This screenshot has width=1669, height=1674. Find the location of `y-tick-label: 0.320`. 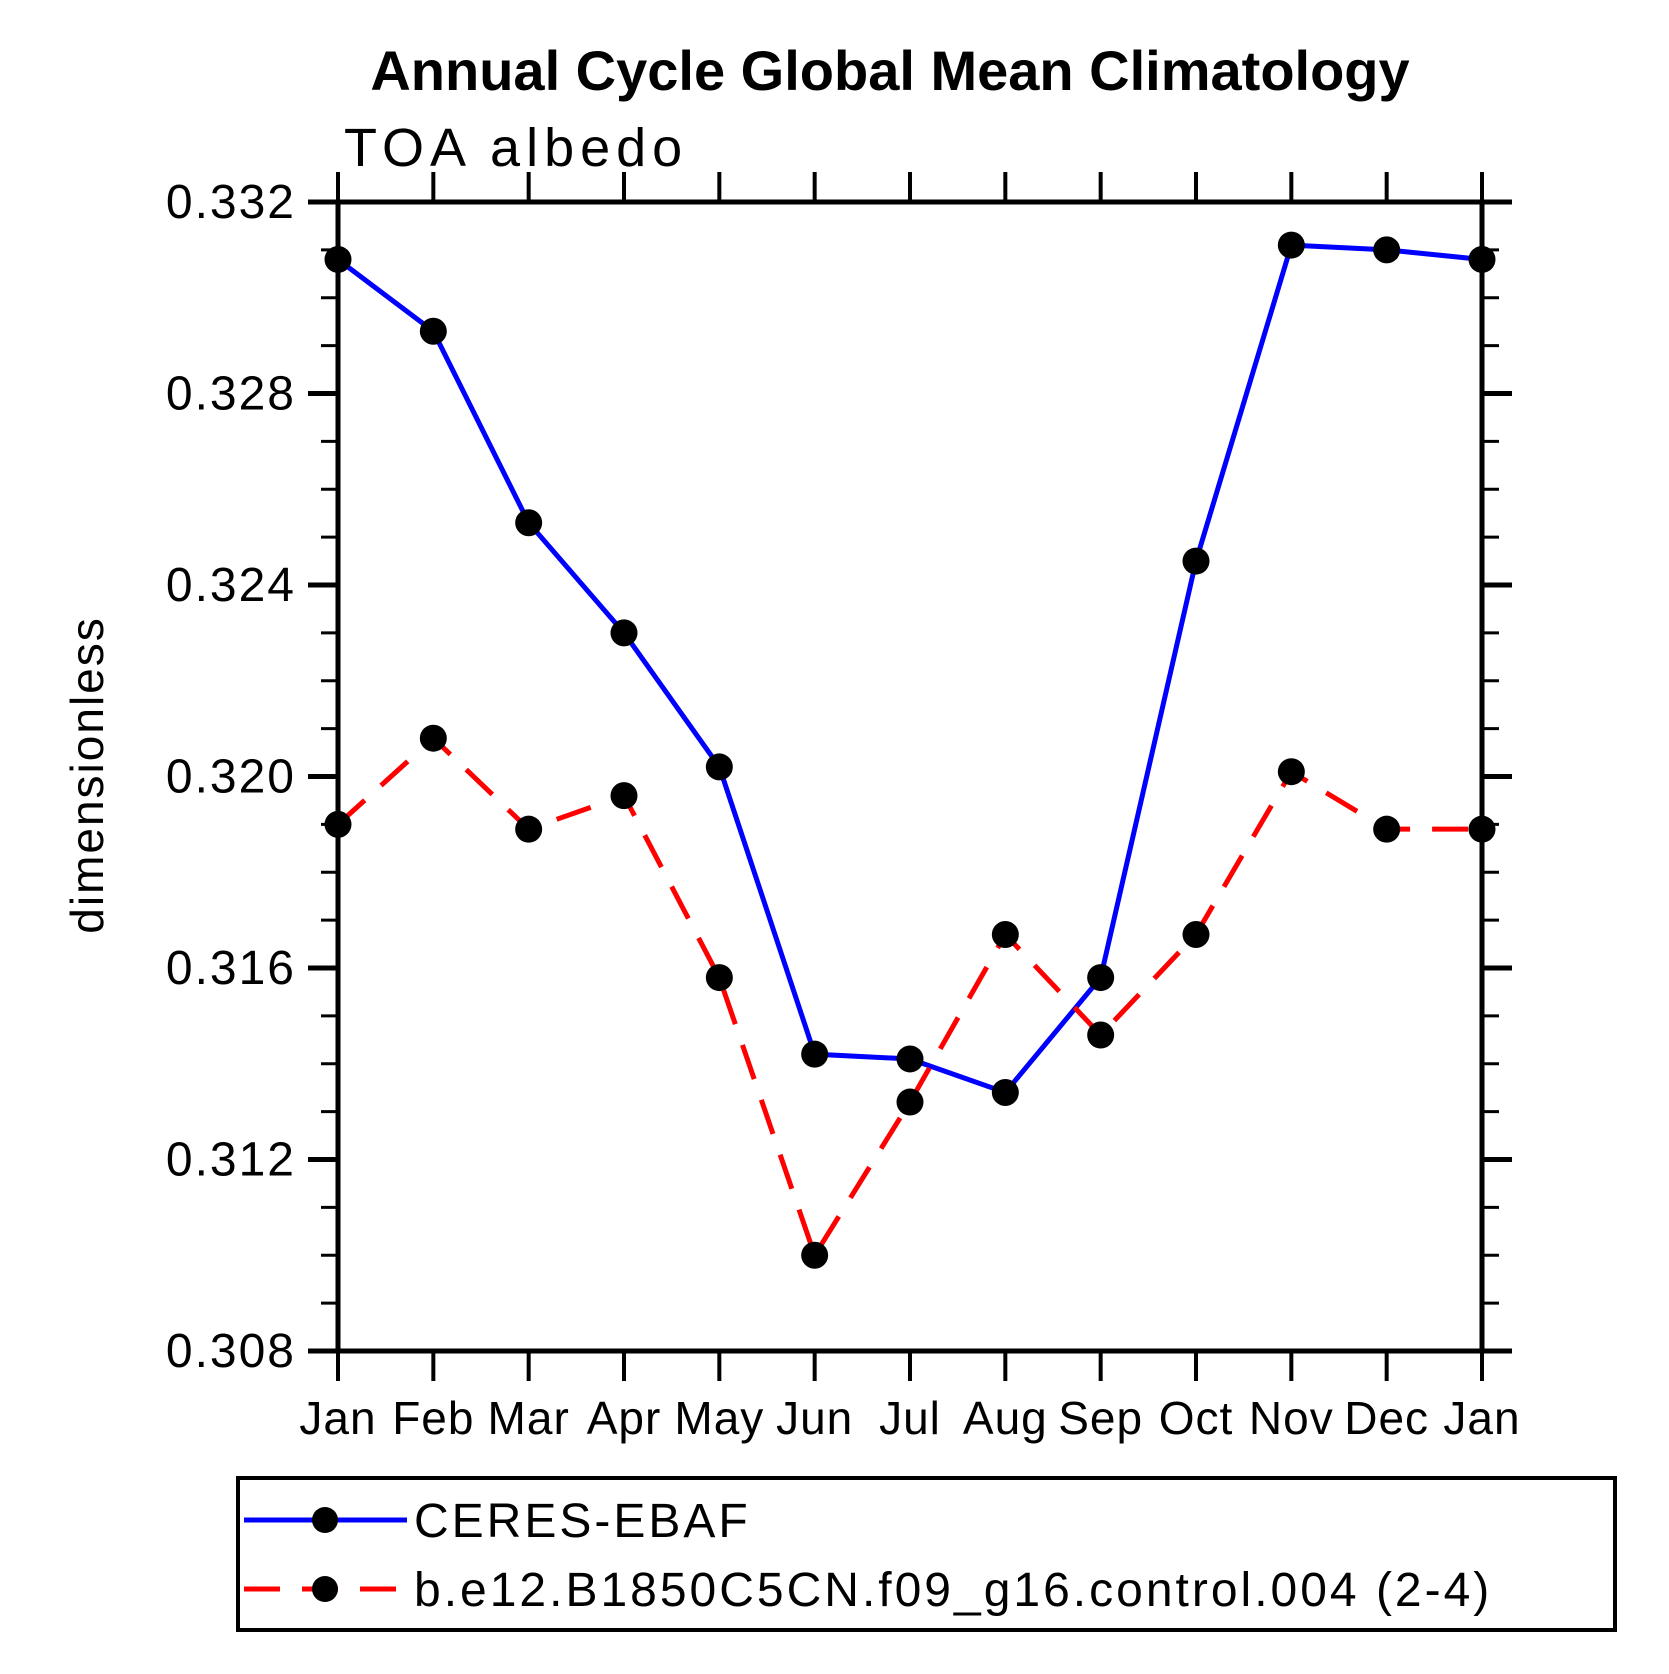

y-tick-label: 0.320 is located at coordinates (231, 777).